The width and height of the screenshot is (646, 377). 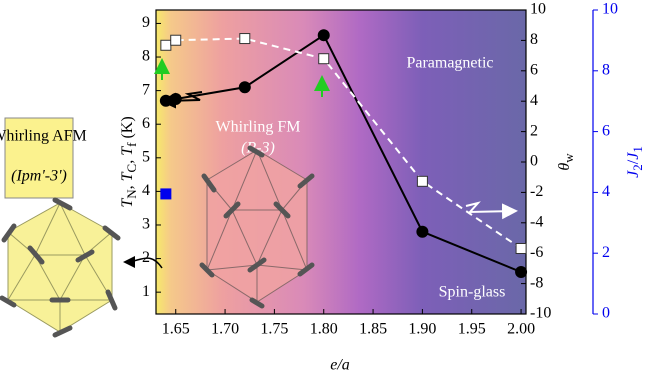 What do you see at coordinates (146, 56) in the screenshot?
I see `y-tick-label: 8` at bounding box center [146, 56].